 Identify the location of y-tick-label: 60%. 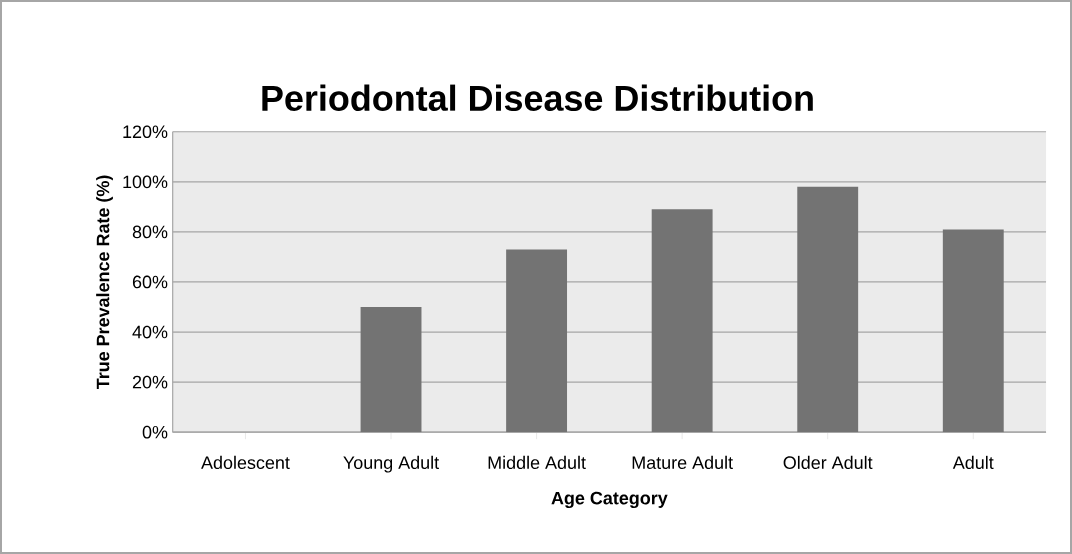
(150, 282).